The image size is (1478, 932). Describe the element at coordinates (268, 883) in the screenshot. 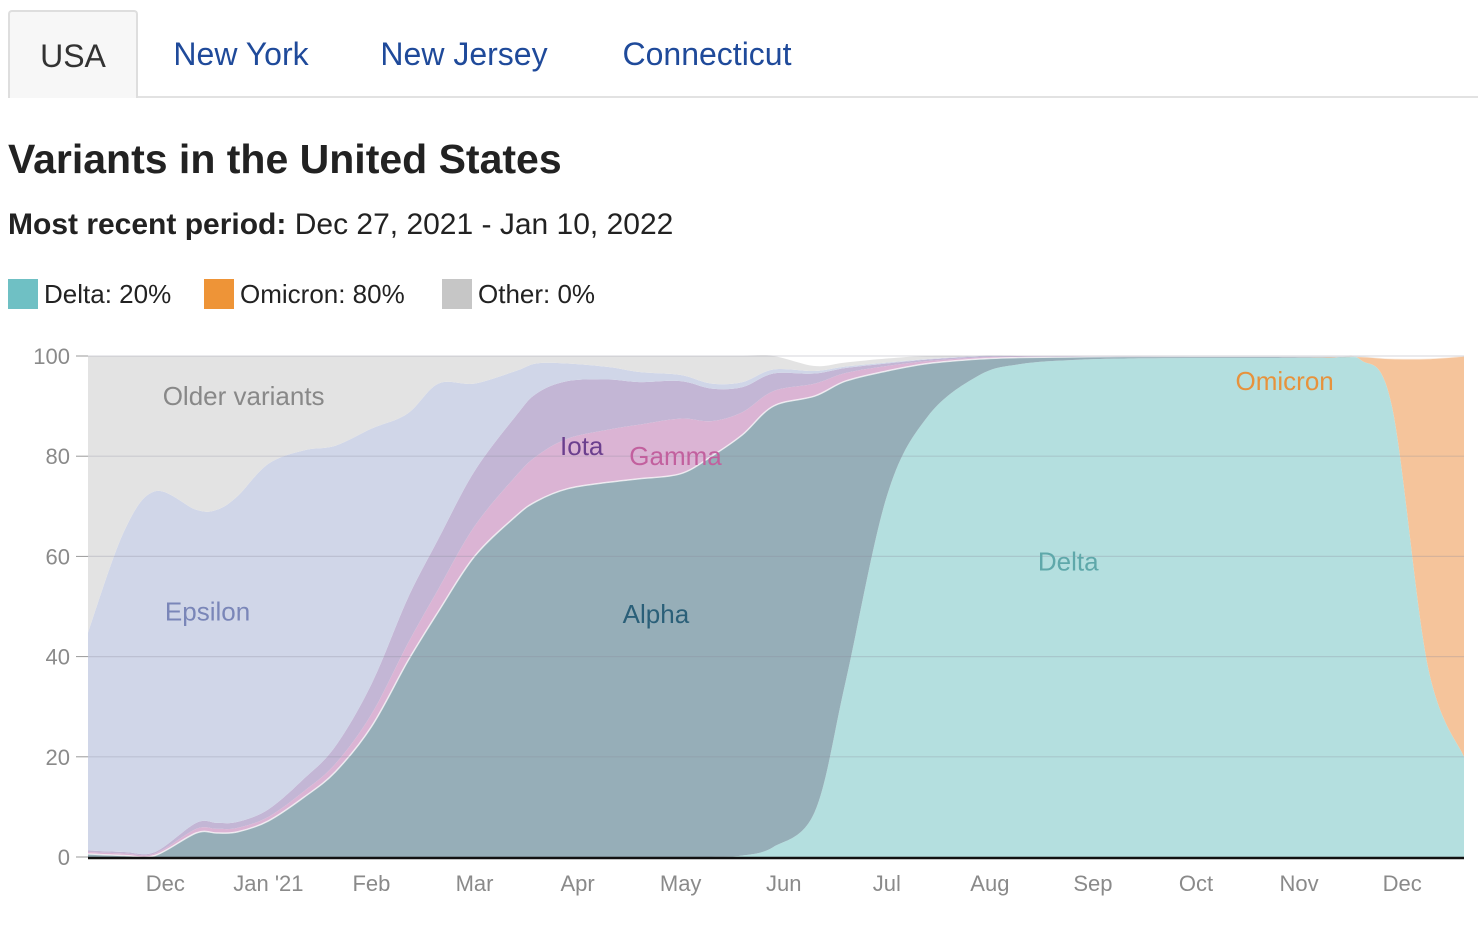

I see `x-tick-label-jan-21: Jan '21` at that location.